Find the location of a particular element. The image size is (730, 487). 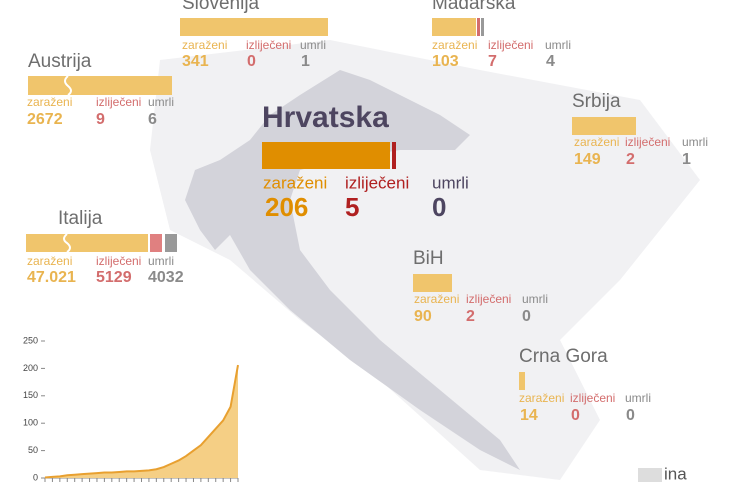

country-name: Slovenija is located at coordinates (221, 7).